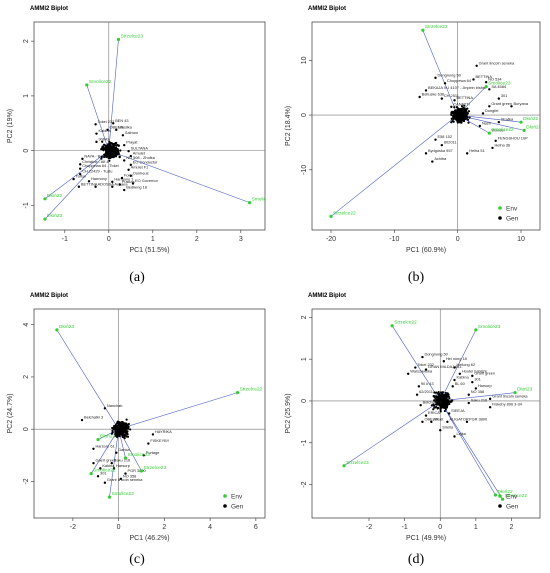 This screenshot has height=573, width=550. What do you see at coordinates (121, 120) in the screenshot?
I see `gen-label: BEN 43` at bounding box center [121, 120].